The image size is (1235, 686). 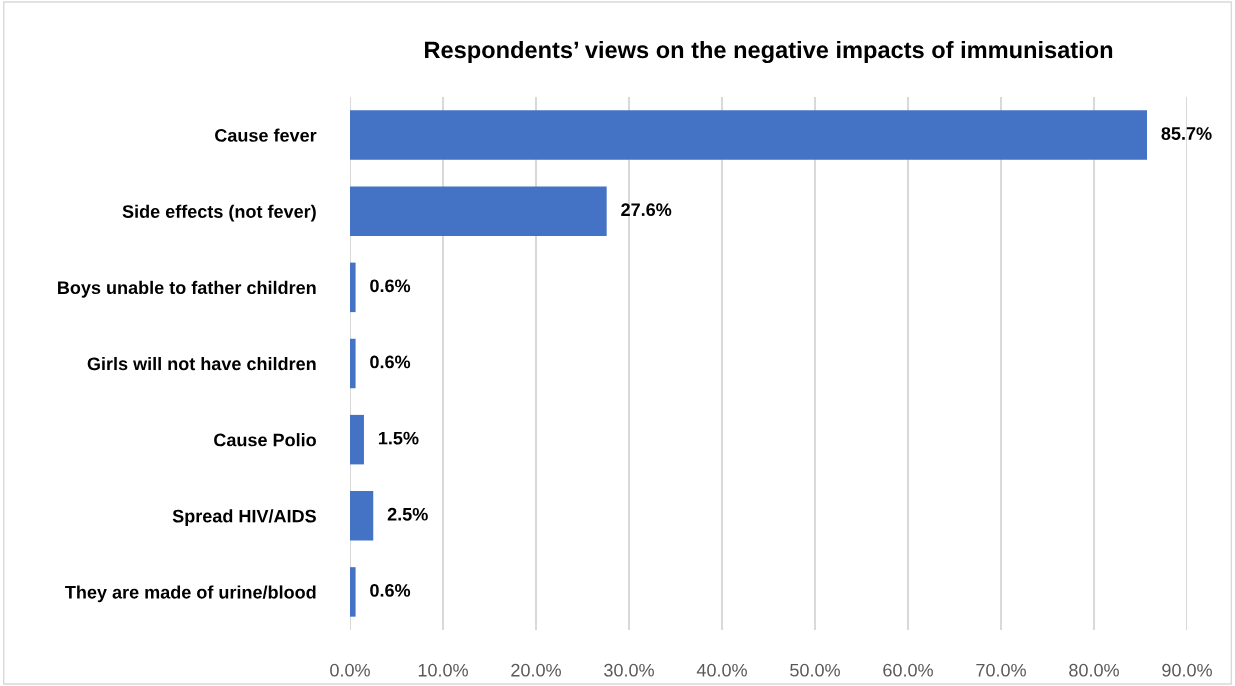 What do you see at coordinates (646, 210) in the screenshot?
I see `data-label: 27.6%` at bounding box center [646, 210].